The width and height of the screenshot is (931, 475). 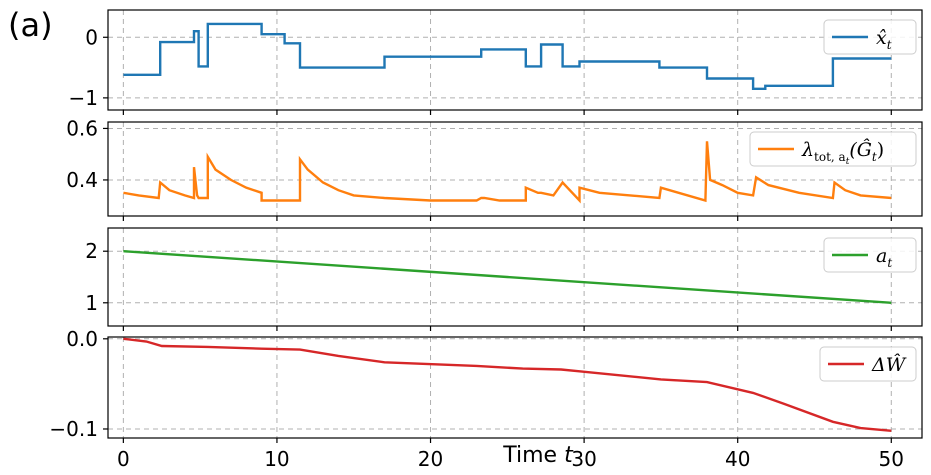 I want to click on x-tick-label: 0, so click(x=123, y=459).